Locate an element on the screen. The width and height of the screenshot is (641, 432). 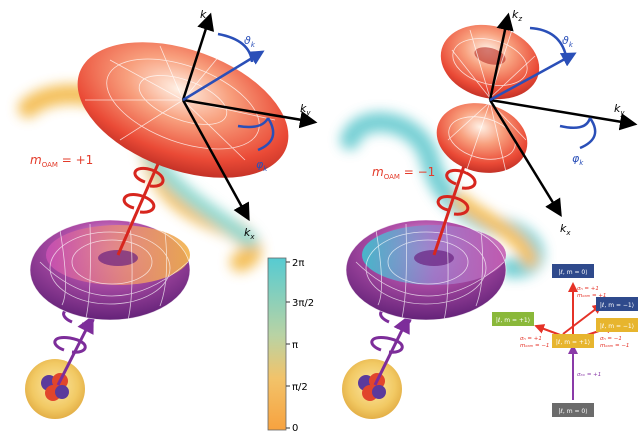
colorbar-tick-2pi: 2π is located at coordinates (298, 263).